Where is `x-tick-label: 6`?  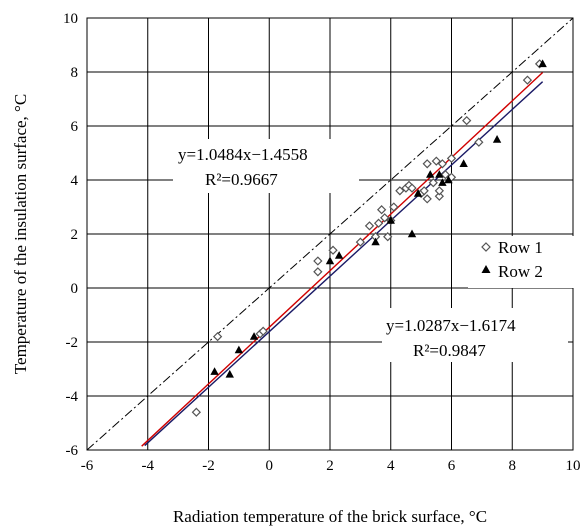 x-tick-label: 6 is located at coordinates (452, 466).